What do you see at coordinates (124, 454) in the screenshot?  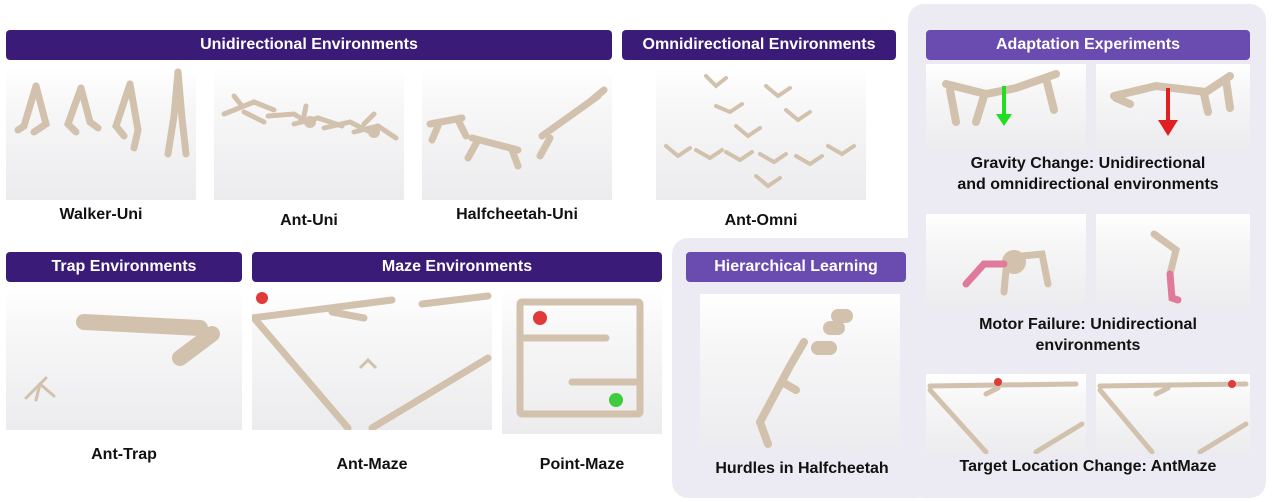 I see `ant-trap-caption: Ant-Trap` at bounding box center [124, 454].